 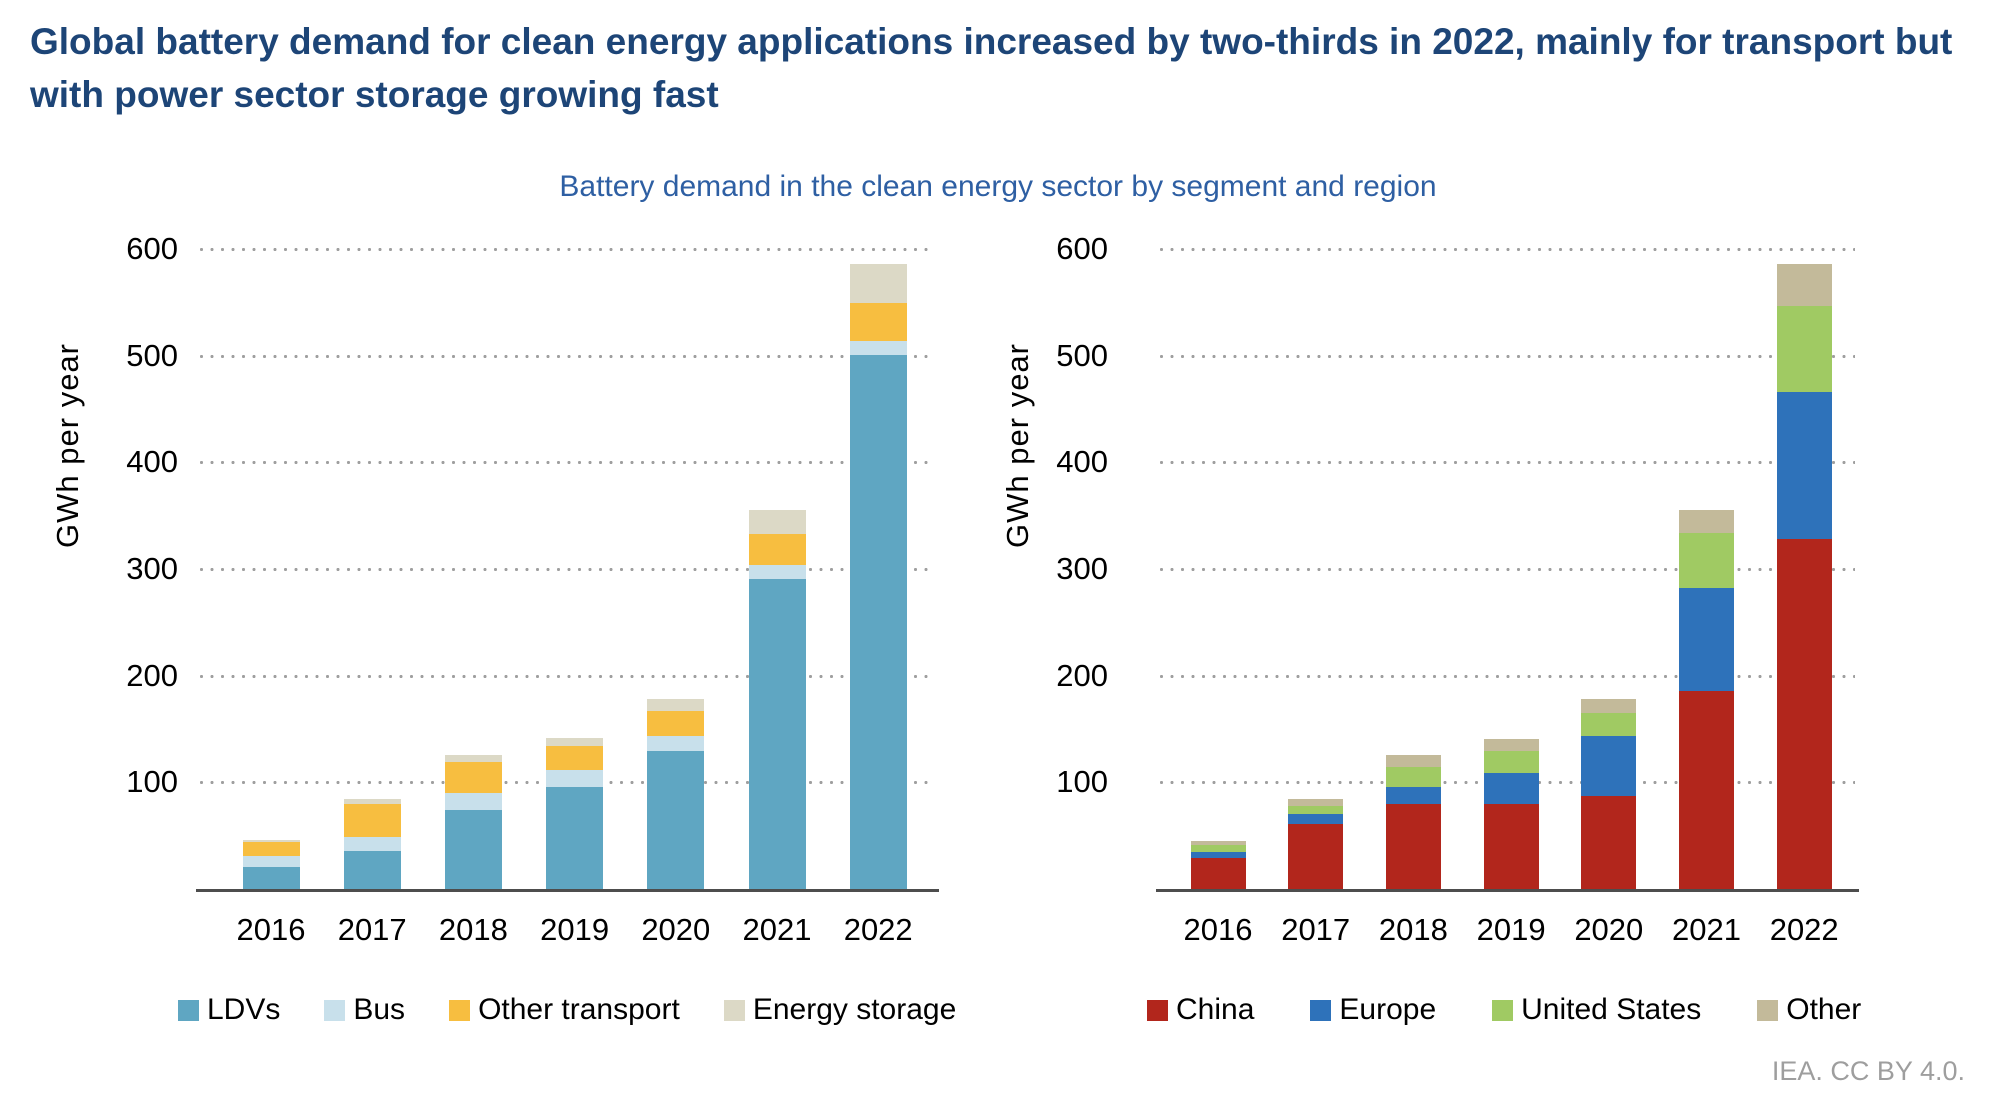 What do you see at coordinates (1511, 846) in the screenshot?
I see `bar-region-2019-china` at bounding box center [1511, 846].